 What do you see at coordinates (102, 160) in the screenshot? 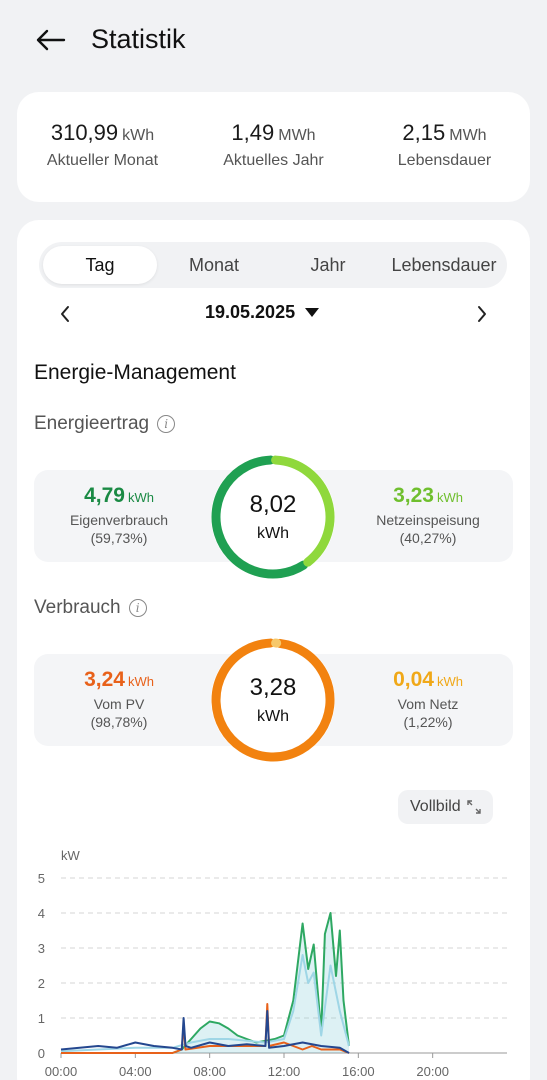
I see `summary-label: Aktueller Monat` at bounding box center [102, 160].